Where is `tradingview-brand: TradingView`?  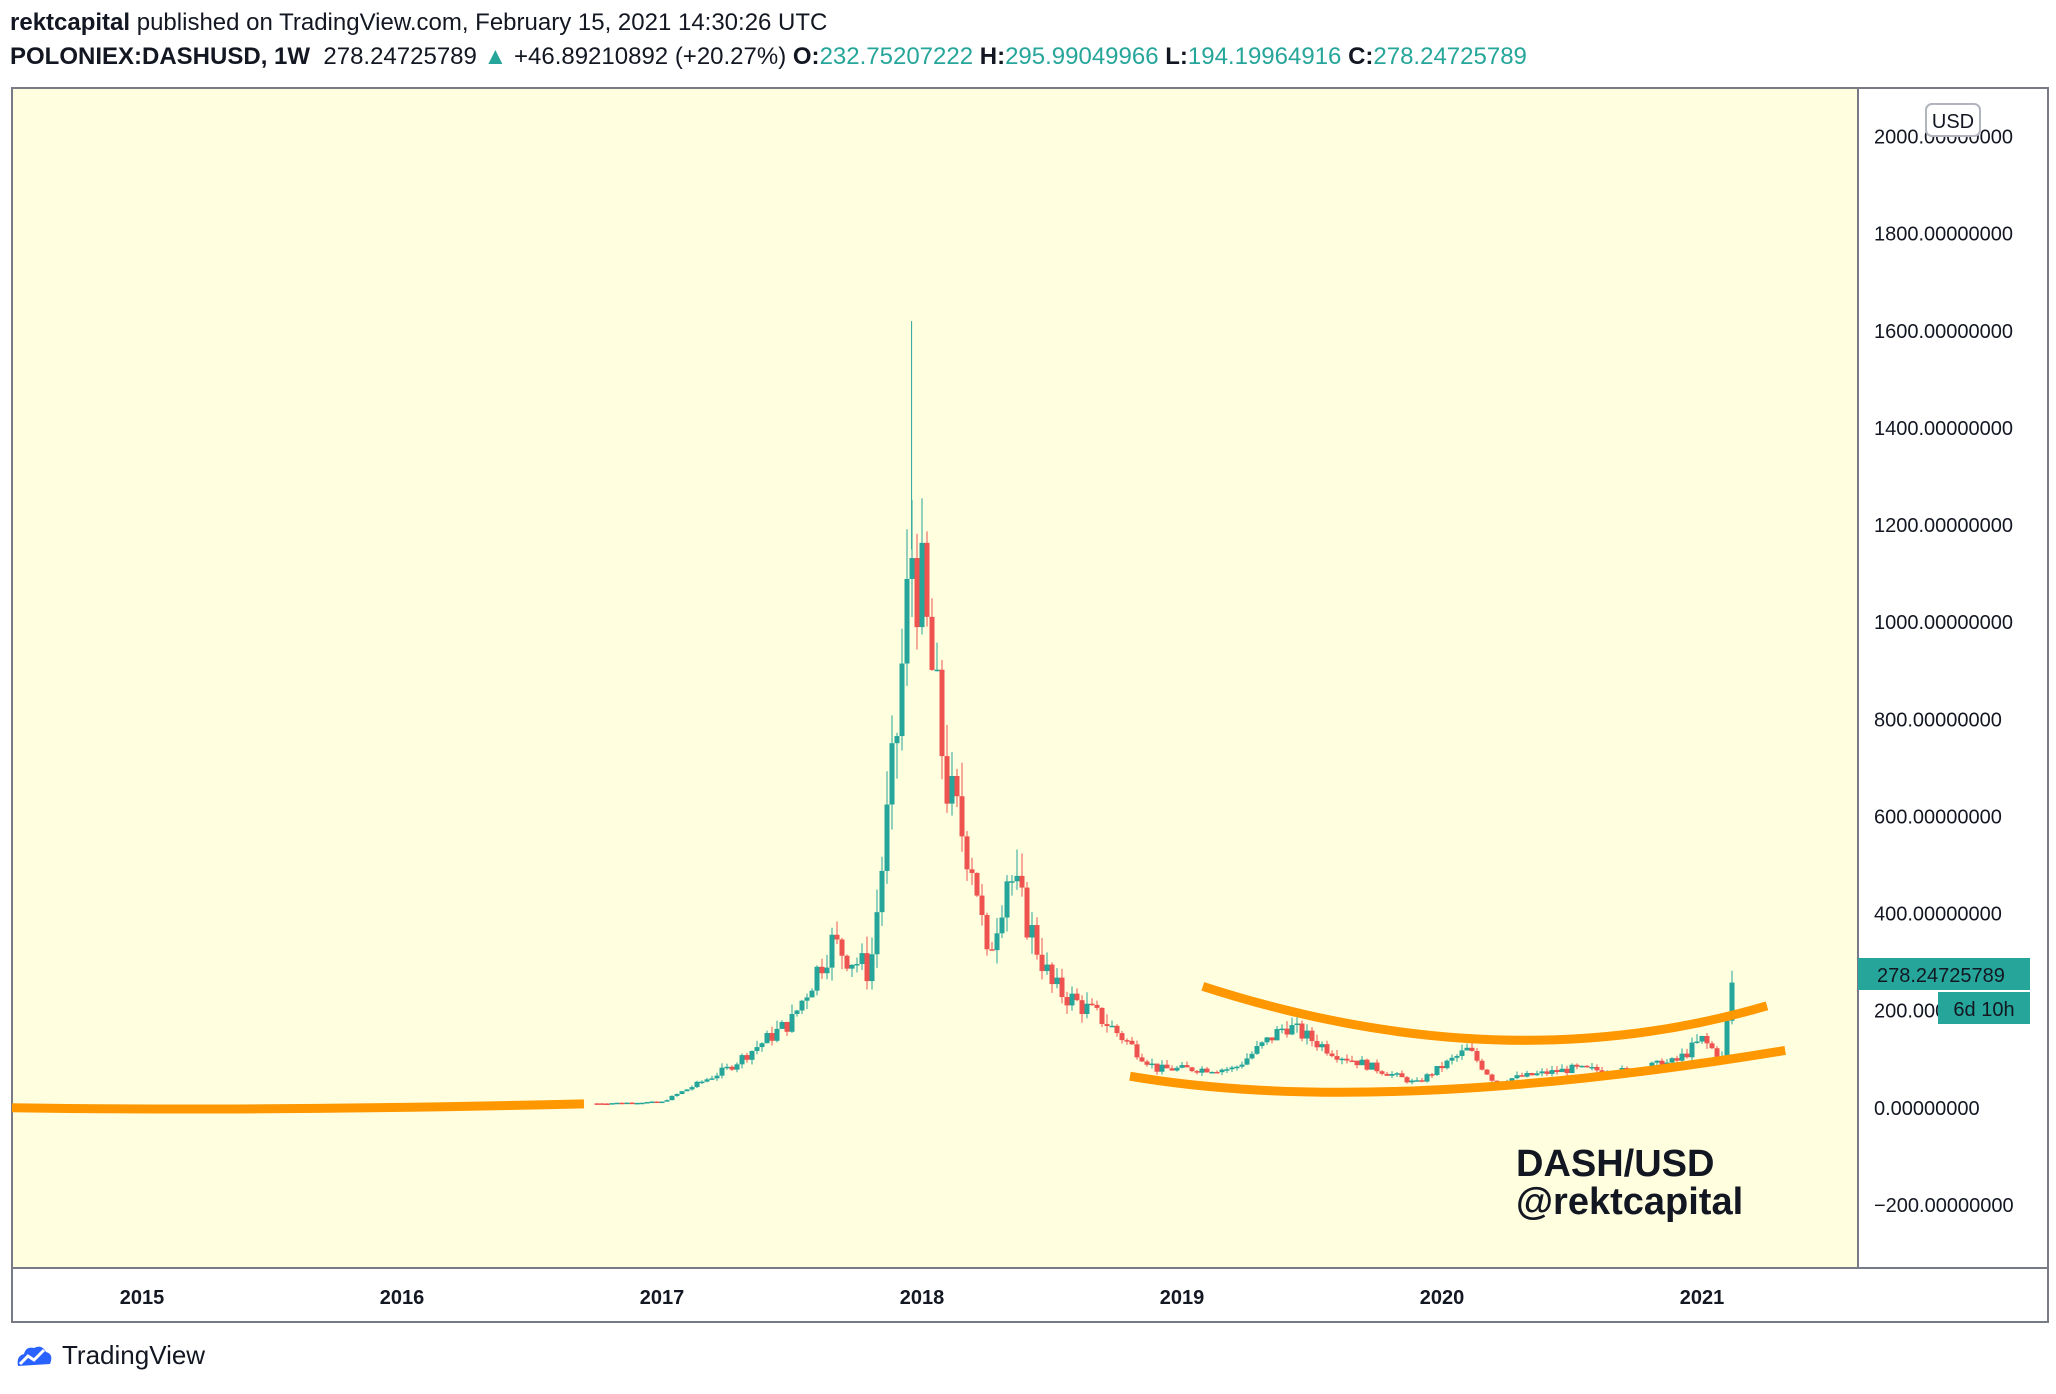
tradingview-brand: TradingView is located at coordinates (134, 1355).